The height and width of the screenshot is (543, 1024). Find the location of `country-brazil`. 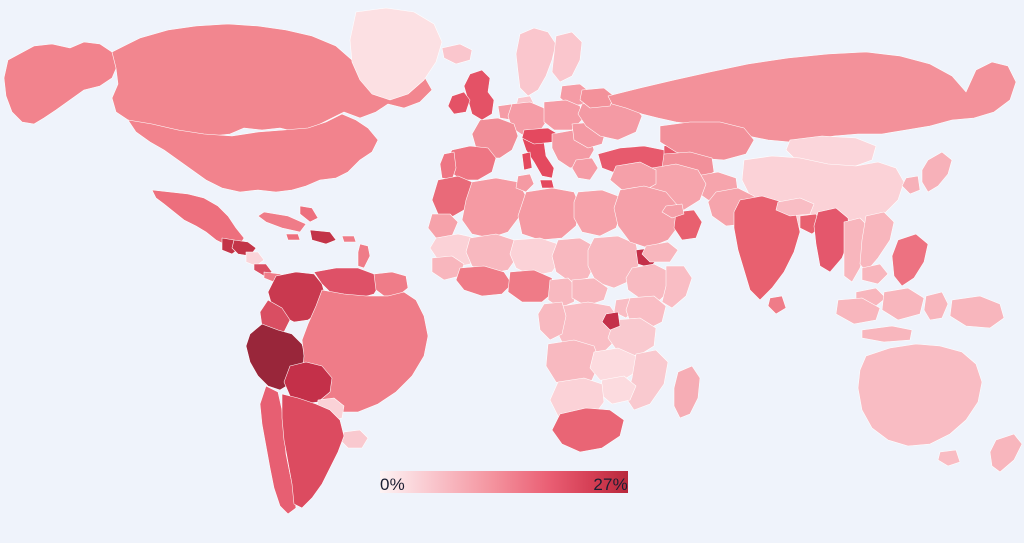

country-brazil is located at coordinates (365, 351).